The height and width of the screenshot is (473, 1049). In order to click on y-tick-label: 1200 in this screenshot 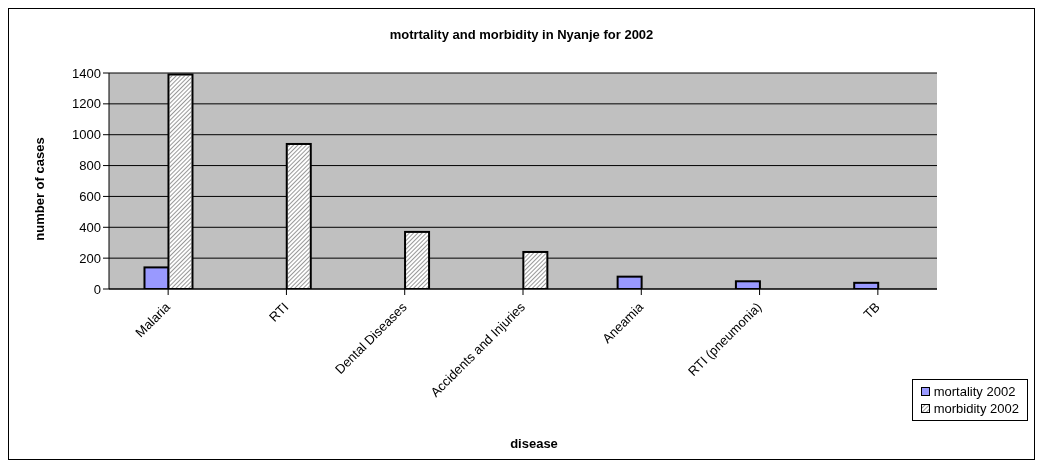, I will do `click(86, 104)`.